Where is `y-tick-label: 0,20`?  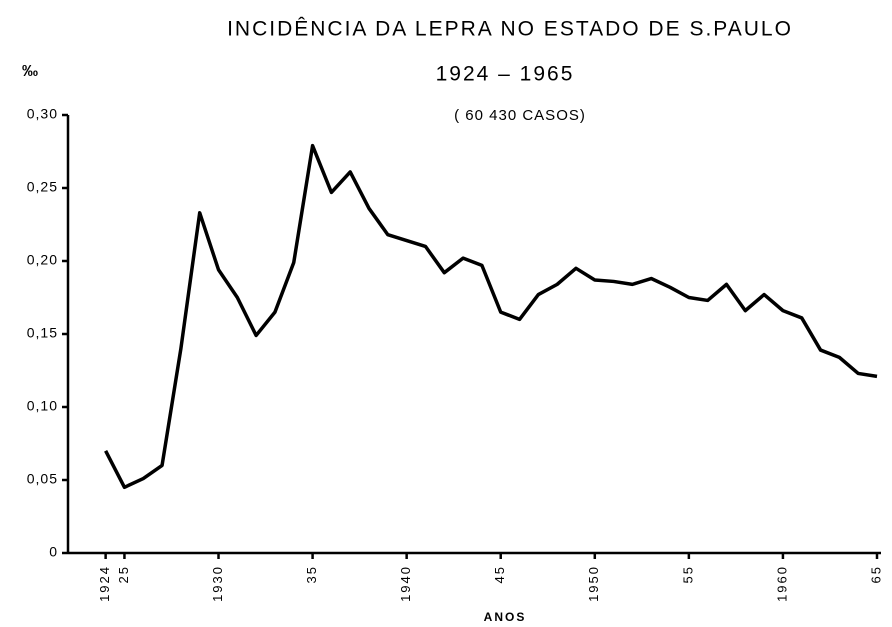 y-tick-label: 0,20 is located at coordinates (42, 260).